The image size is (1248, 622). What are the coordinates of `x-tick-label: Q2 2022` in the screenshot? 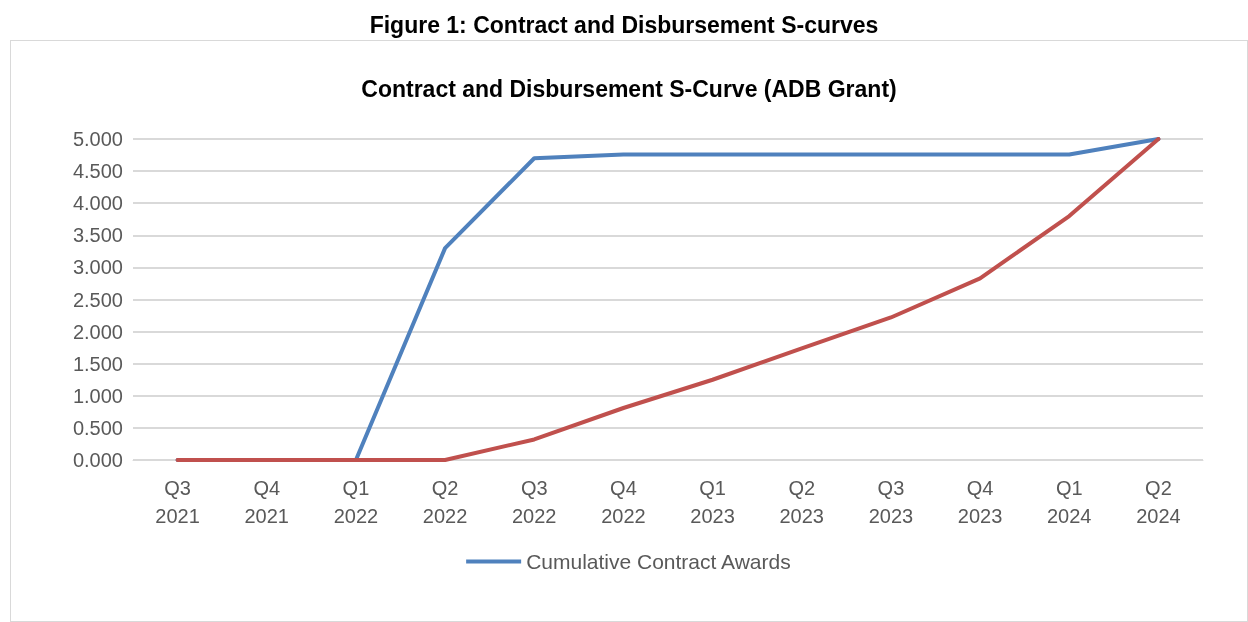 It's located at (445, 502).